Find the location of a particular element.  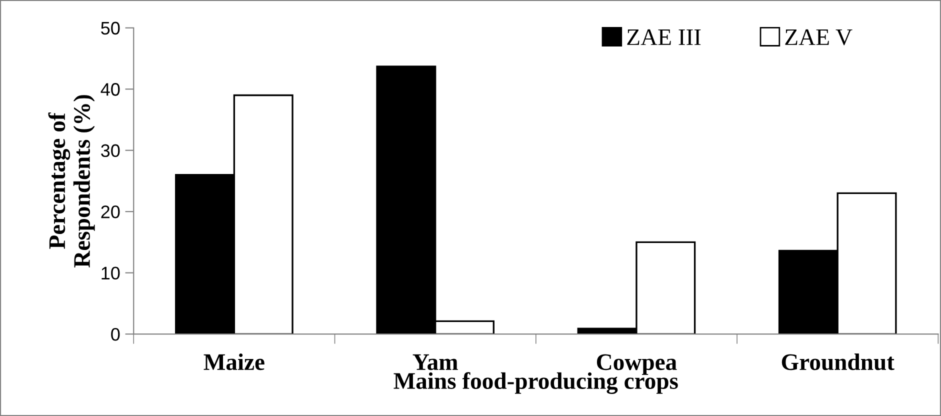

legend-label: ZAE III is located at coordinates (664, 37).